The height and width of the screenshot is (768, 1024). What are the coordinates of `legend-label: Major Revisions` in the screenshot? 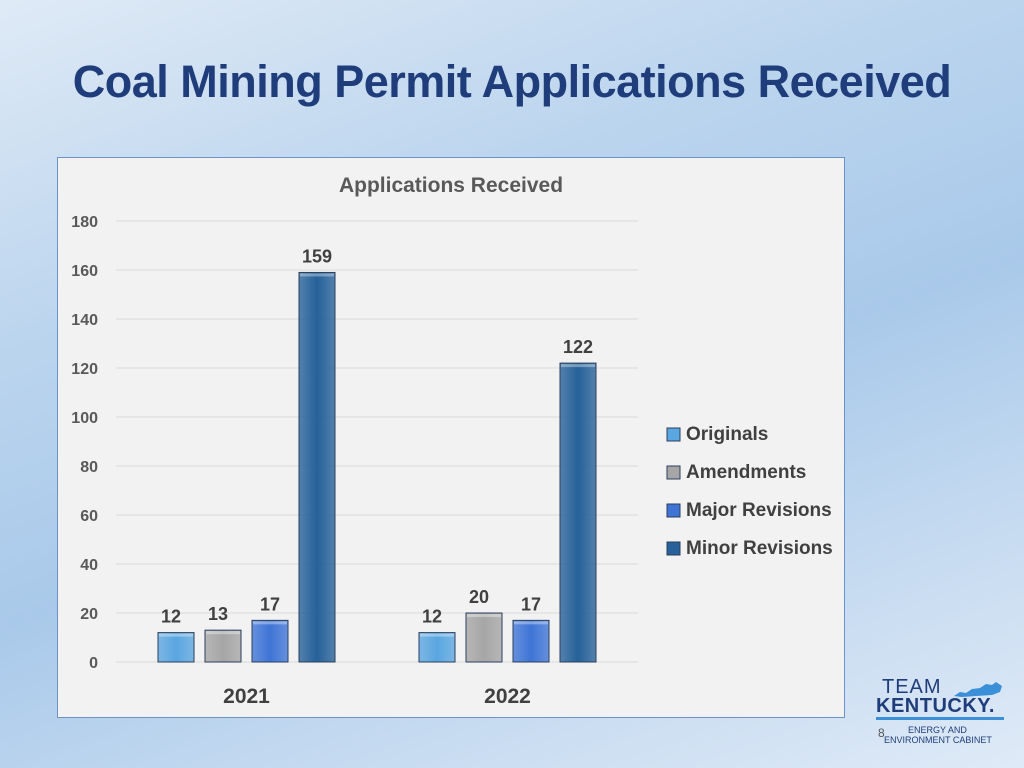 It's located at (759, 510).